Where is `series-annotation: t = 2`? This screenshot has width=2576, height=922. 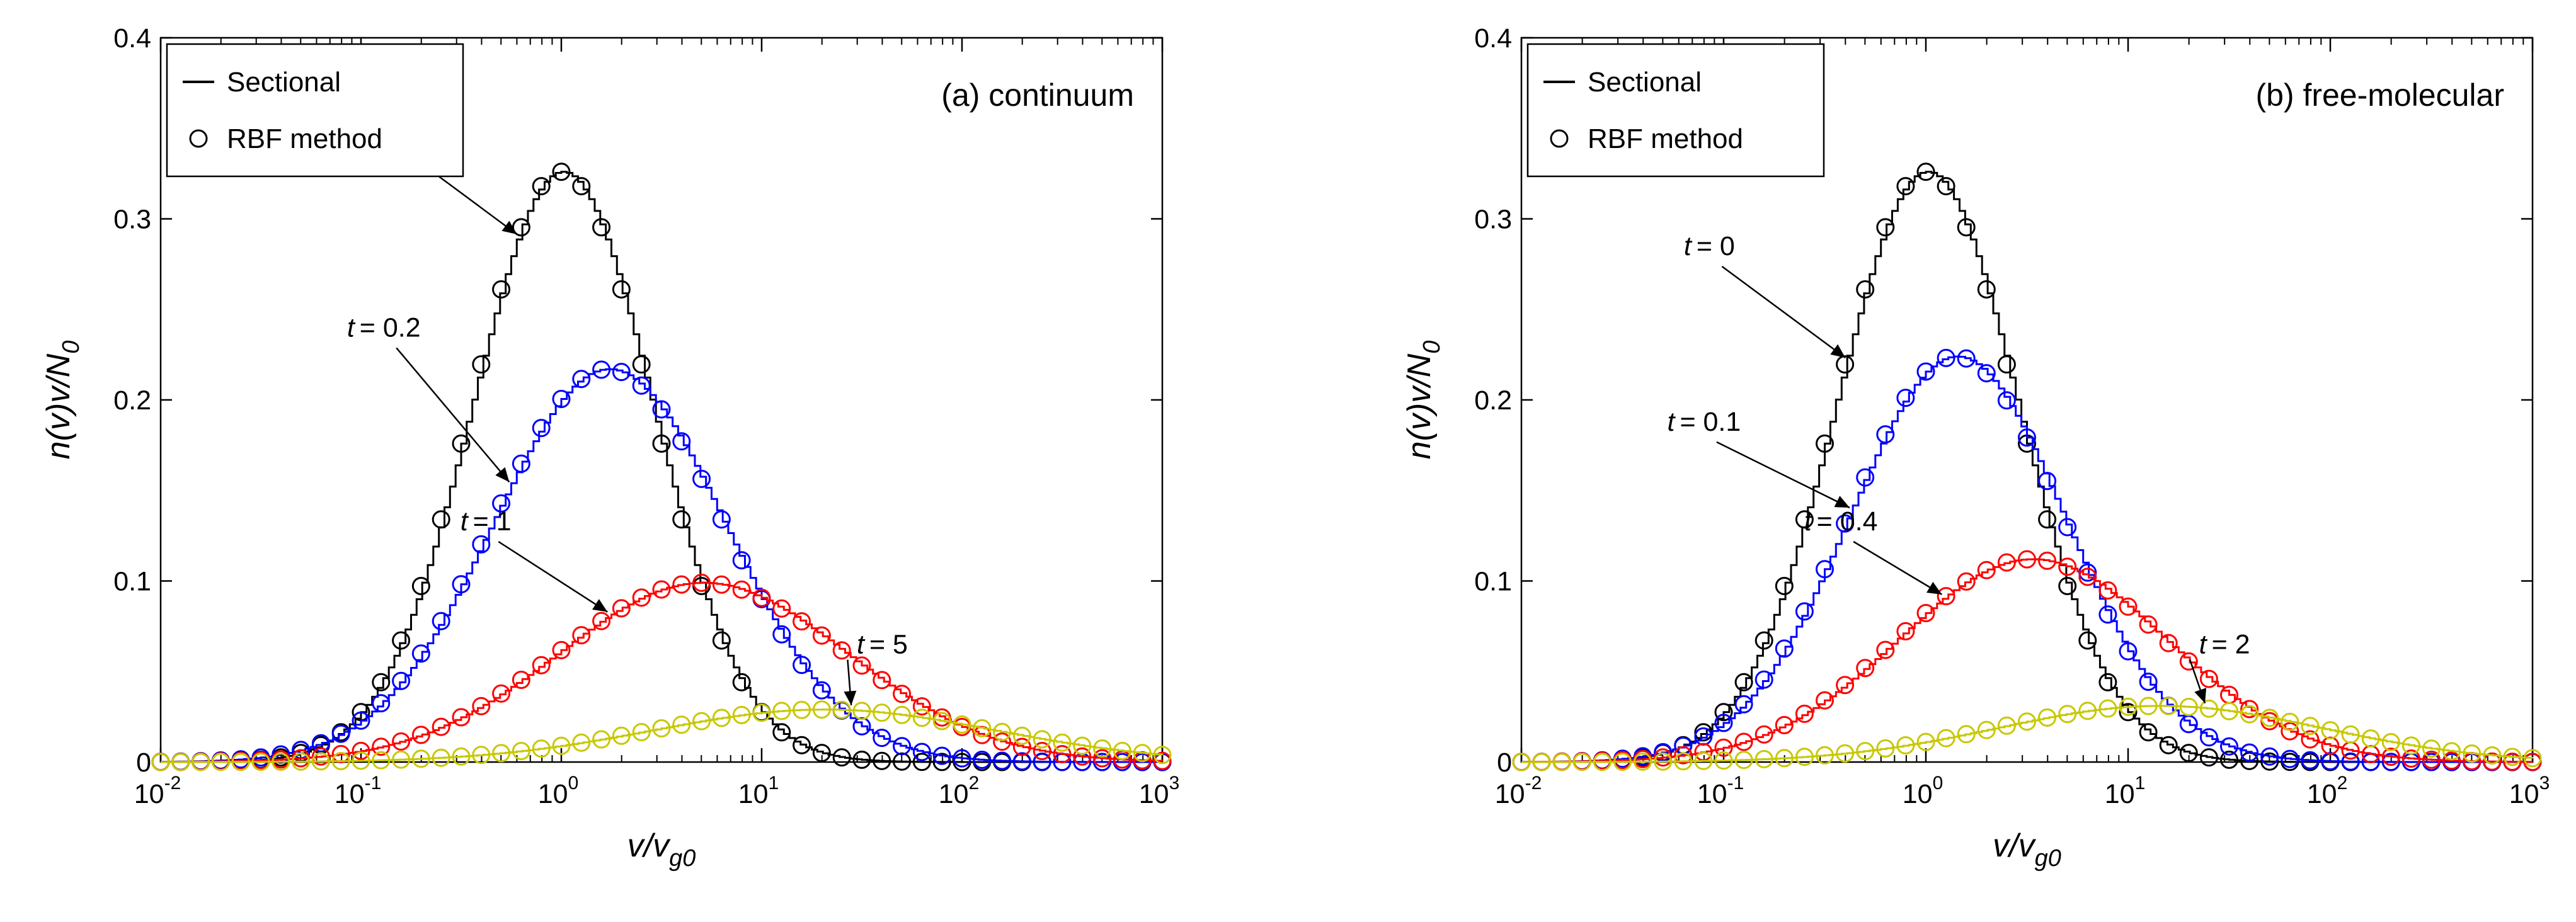
series-annotation: t = 2 is located at coordinates (2225, 645).